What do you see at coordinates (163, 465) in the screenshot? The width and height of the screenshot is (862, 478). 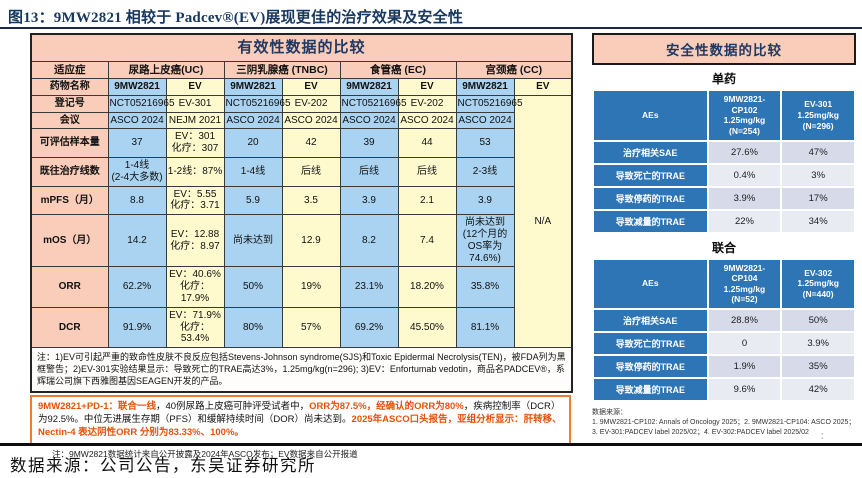 I see `bottom-source: 数据来源：公司公告，东吴证券研究所` at bounding box center [163, 465].